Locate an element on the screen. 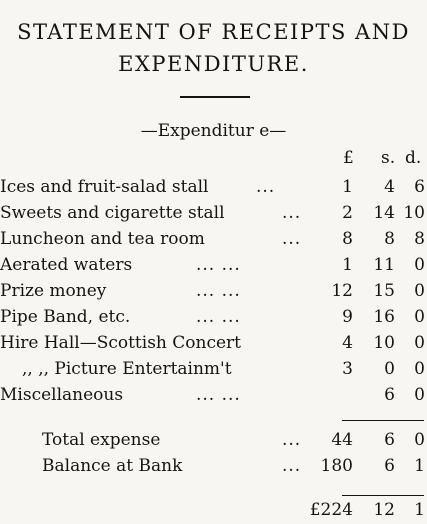  amount-shillings: 10 is located at coordinates (384, 343).